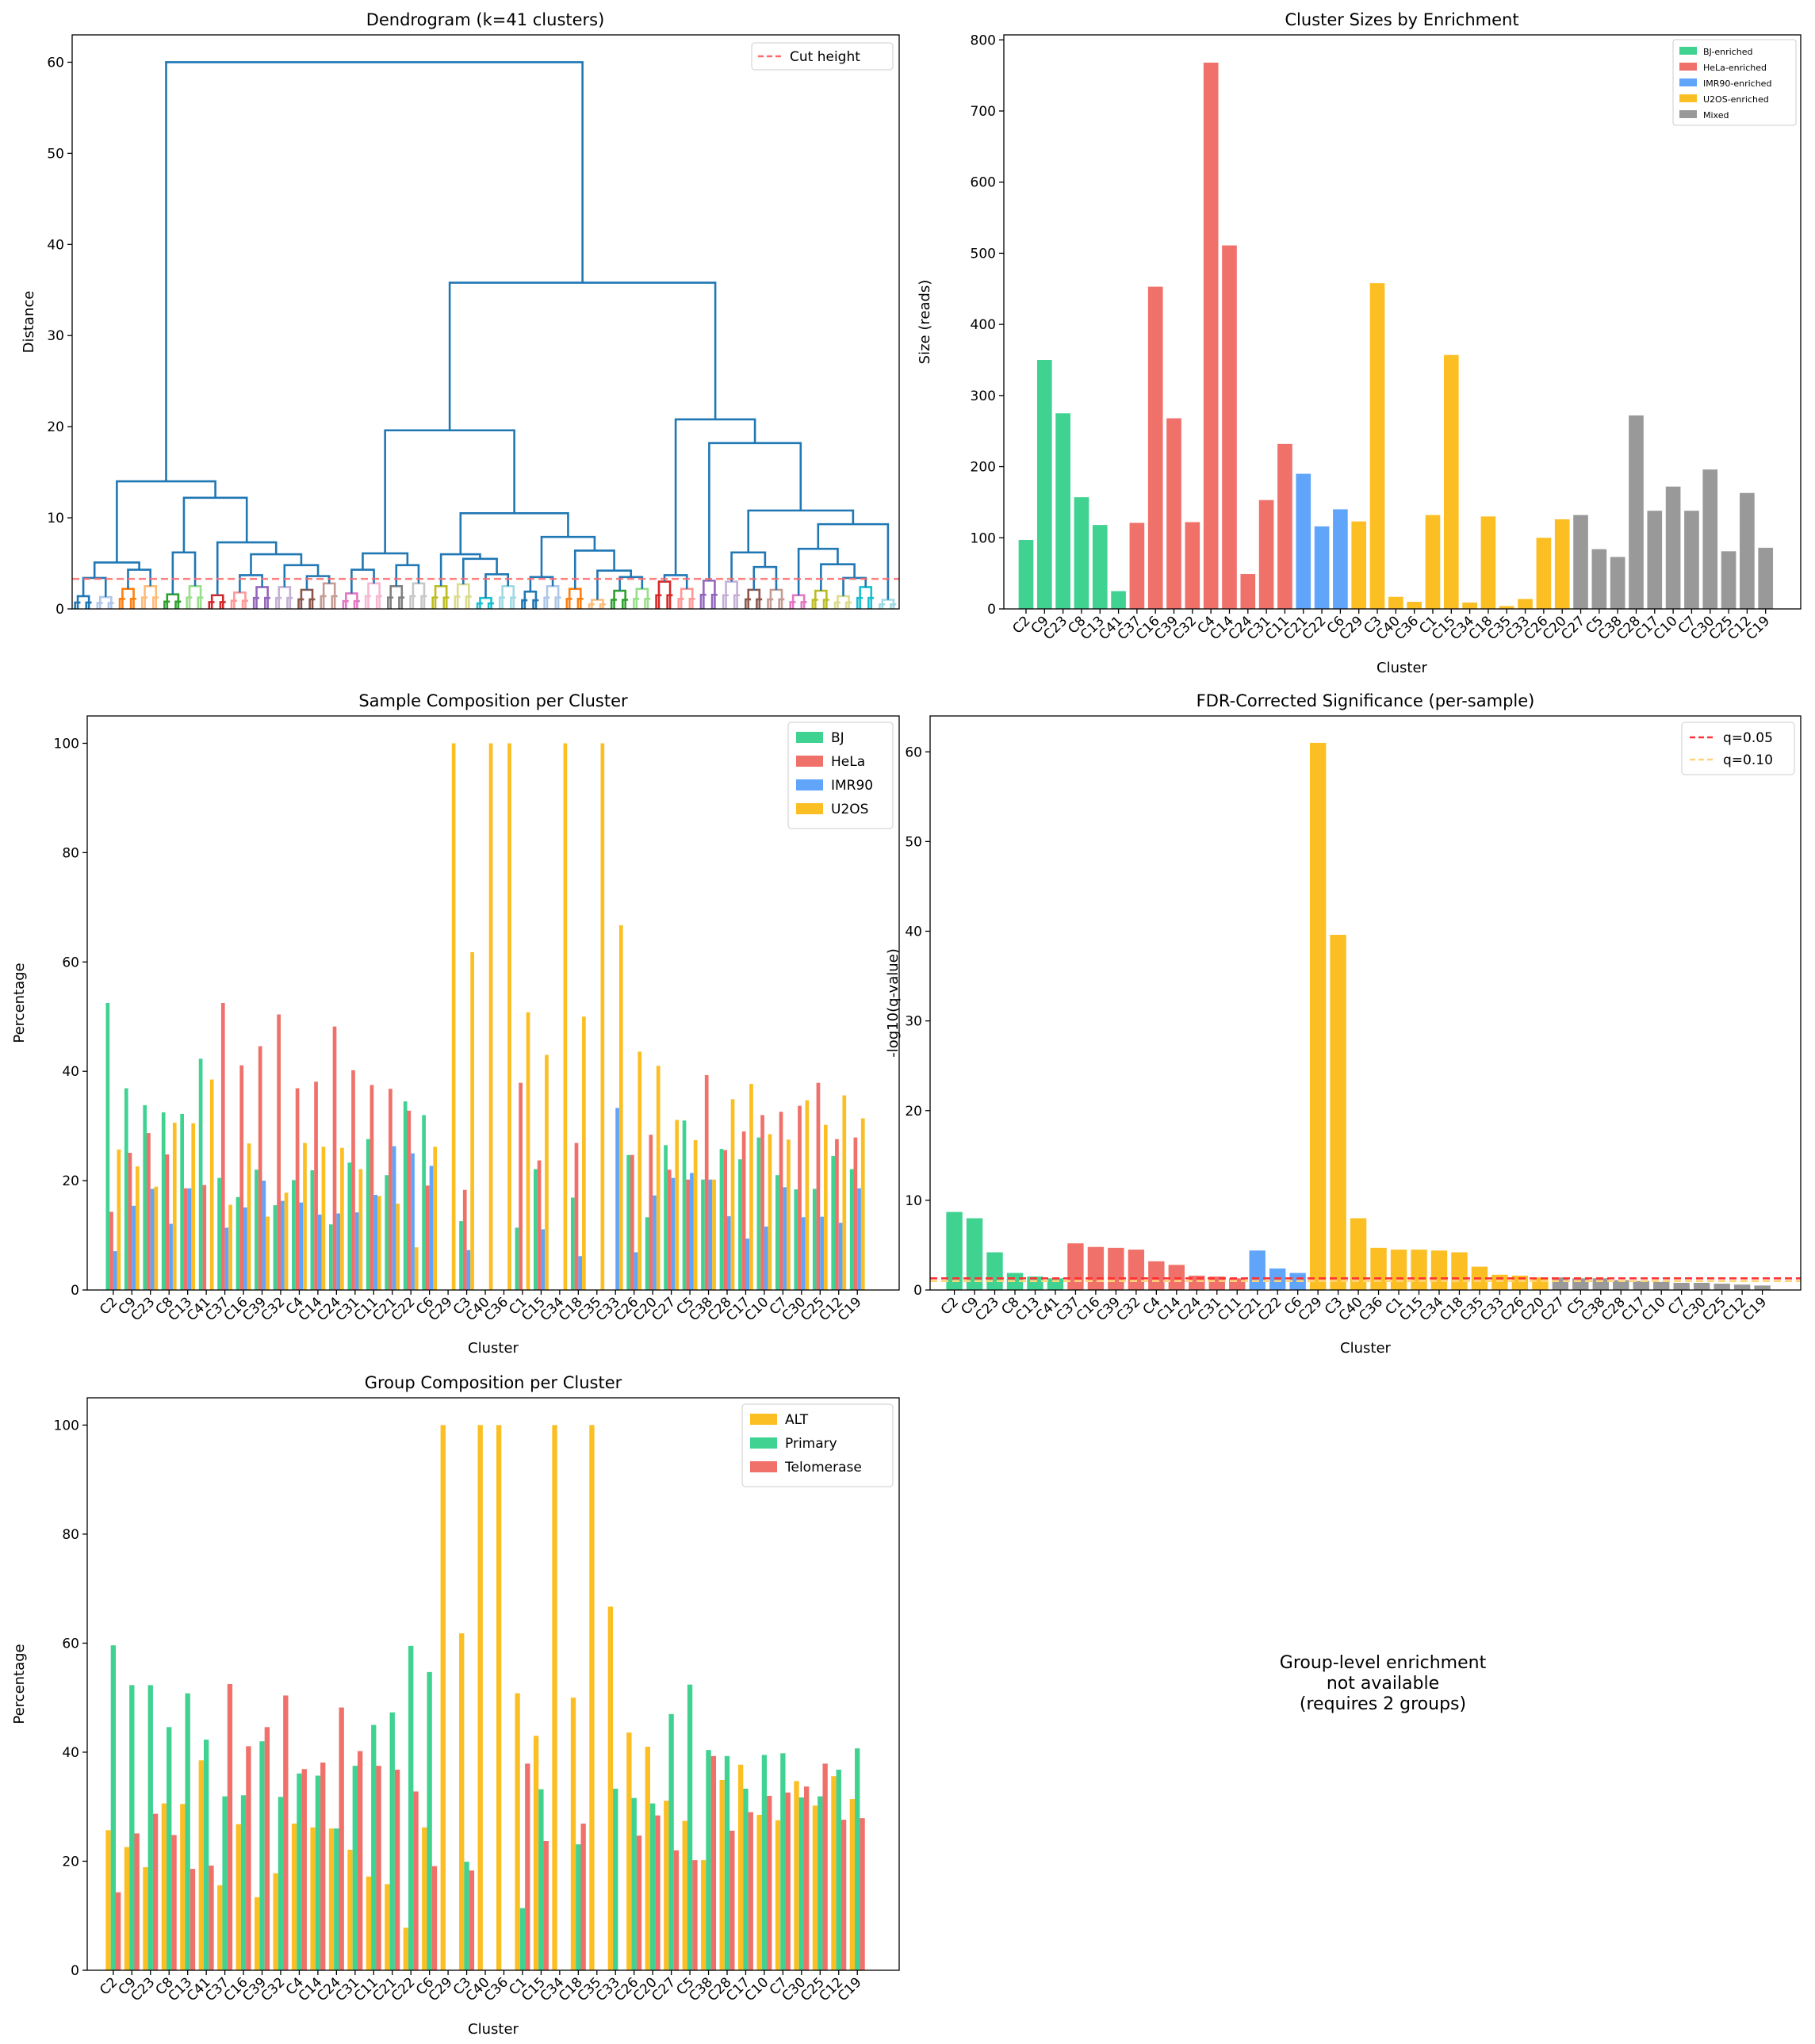 The height and width of the screenshot is (2044, 1815). I want to click on group-bar-Telomerase-C27, so click(677, 1910).